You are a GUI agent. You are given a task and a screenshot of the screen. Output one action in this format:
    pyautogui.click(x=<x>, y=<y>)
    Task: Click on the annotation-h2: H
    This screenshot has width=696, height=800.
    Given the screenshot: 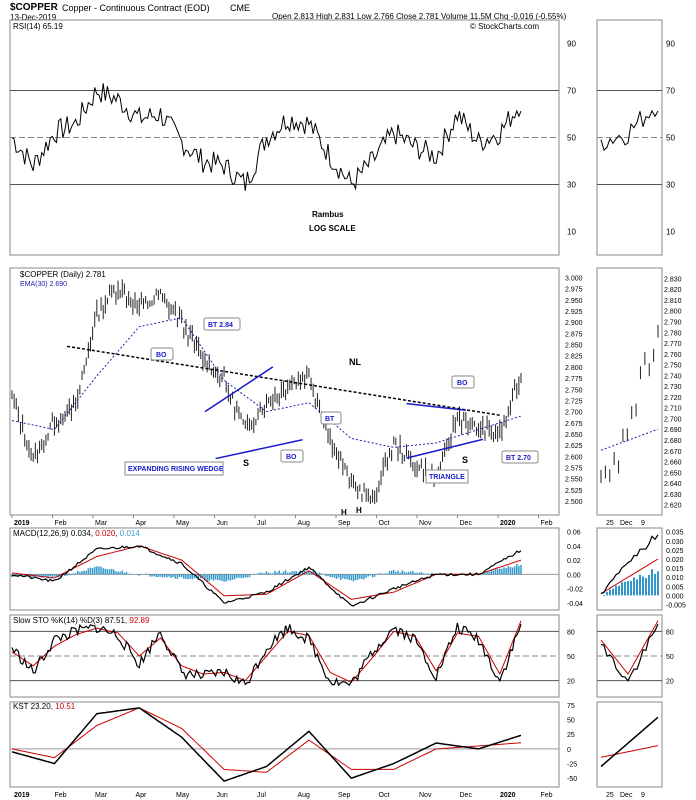 What is the action you would take?
    pyautogui.click(x=359, y=510)
    